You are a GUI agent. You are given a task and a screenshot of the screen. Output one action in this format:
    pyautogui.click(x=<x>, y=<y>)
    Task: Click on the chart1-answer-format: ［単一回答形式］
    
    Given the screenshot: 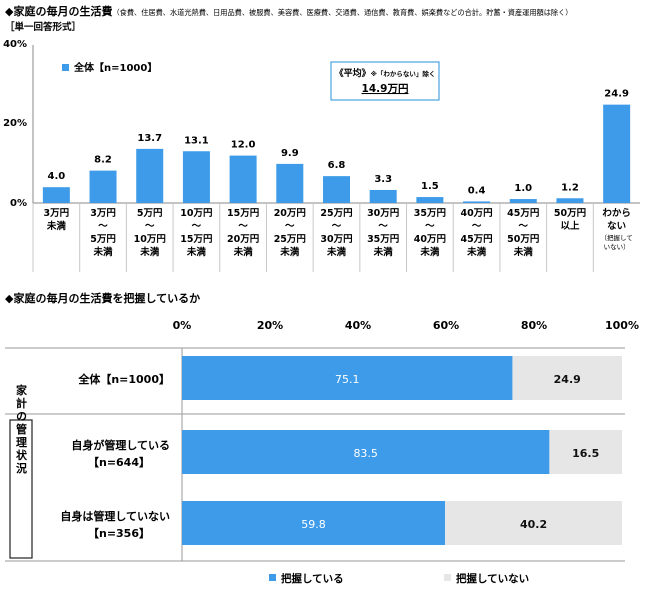 What is the action you would take?
    pyautogui.click(x=43, y=27)
    